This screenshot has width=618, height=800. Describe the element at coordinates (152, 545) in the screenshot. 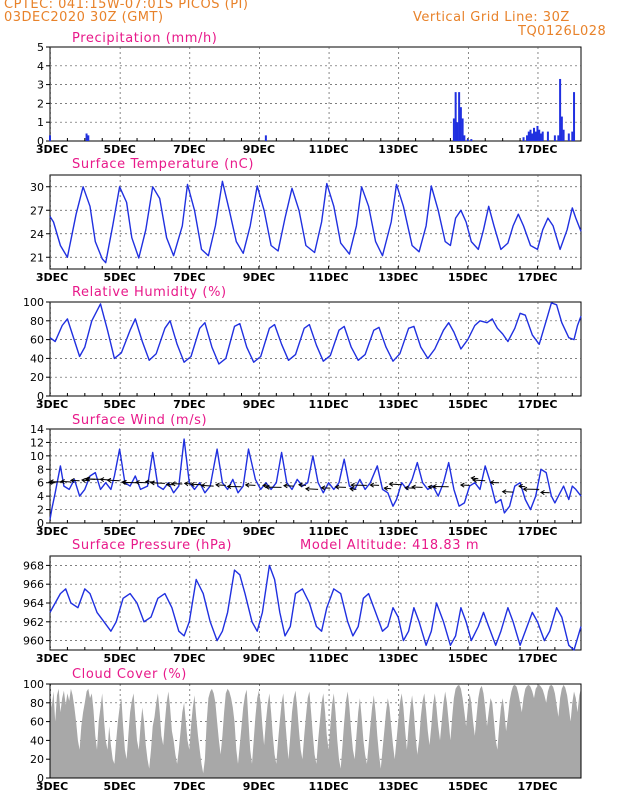

I see `panel-title: Surface Pressure (hPa)` at that location.